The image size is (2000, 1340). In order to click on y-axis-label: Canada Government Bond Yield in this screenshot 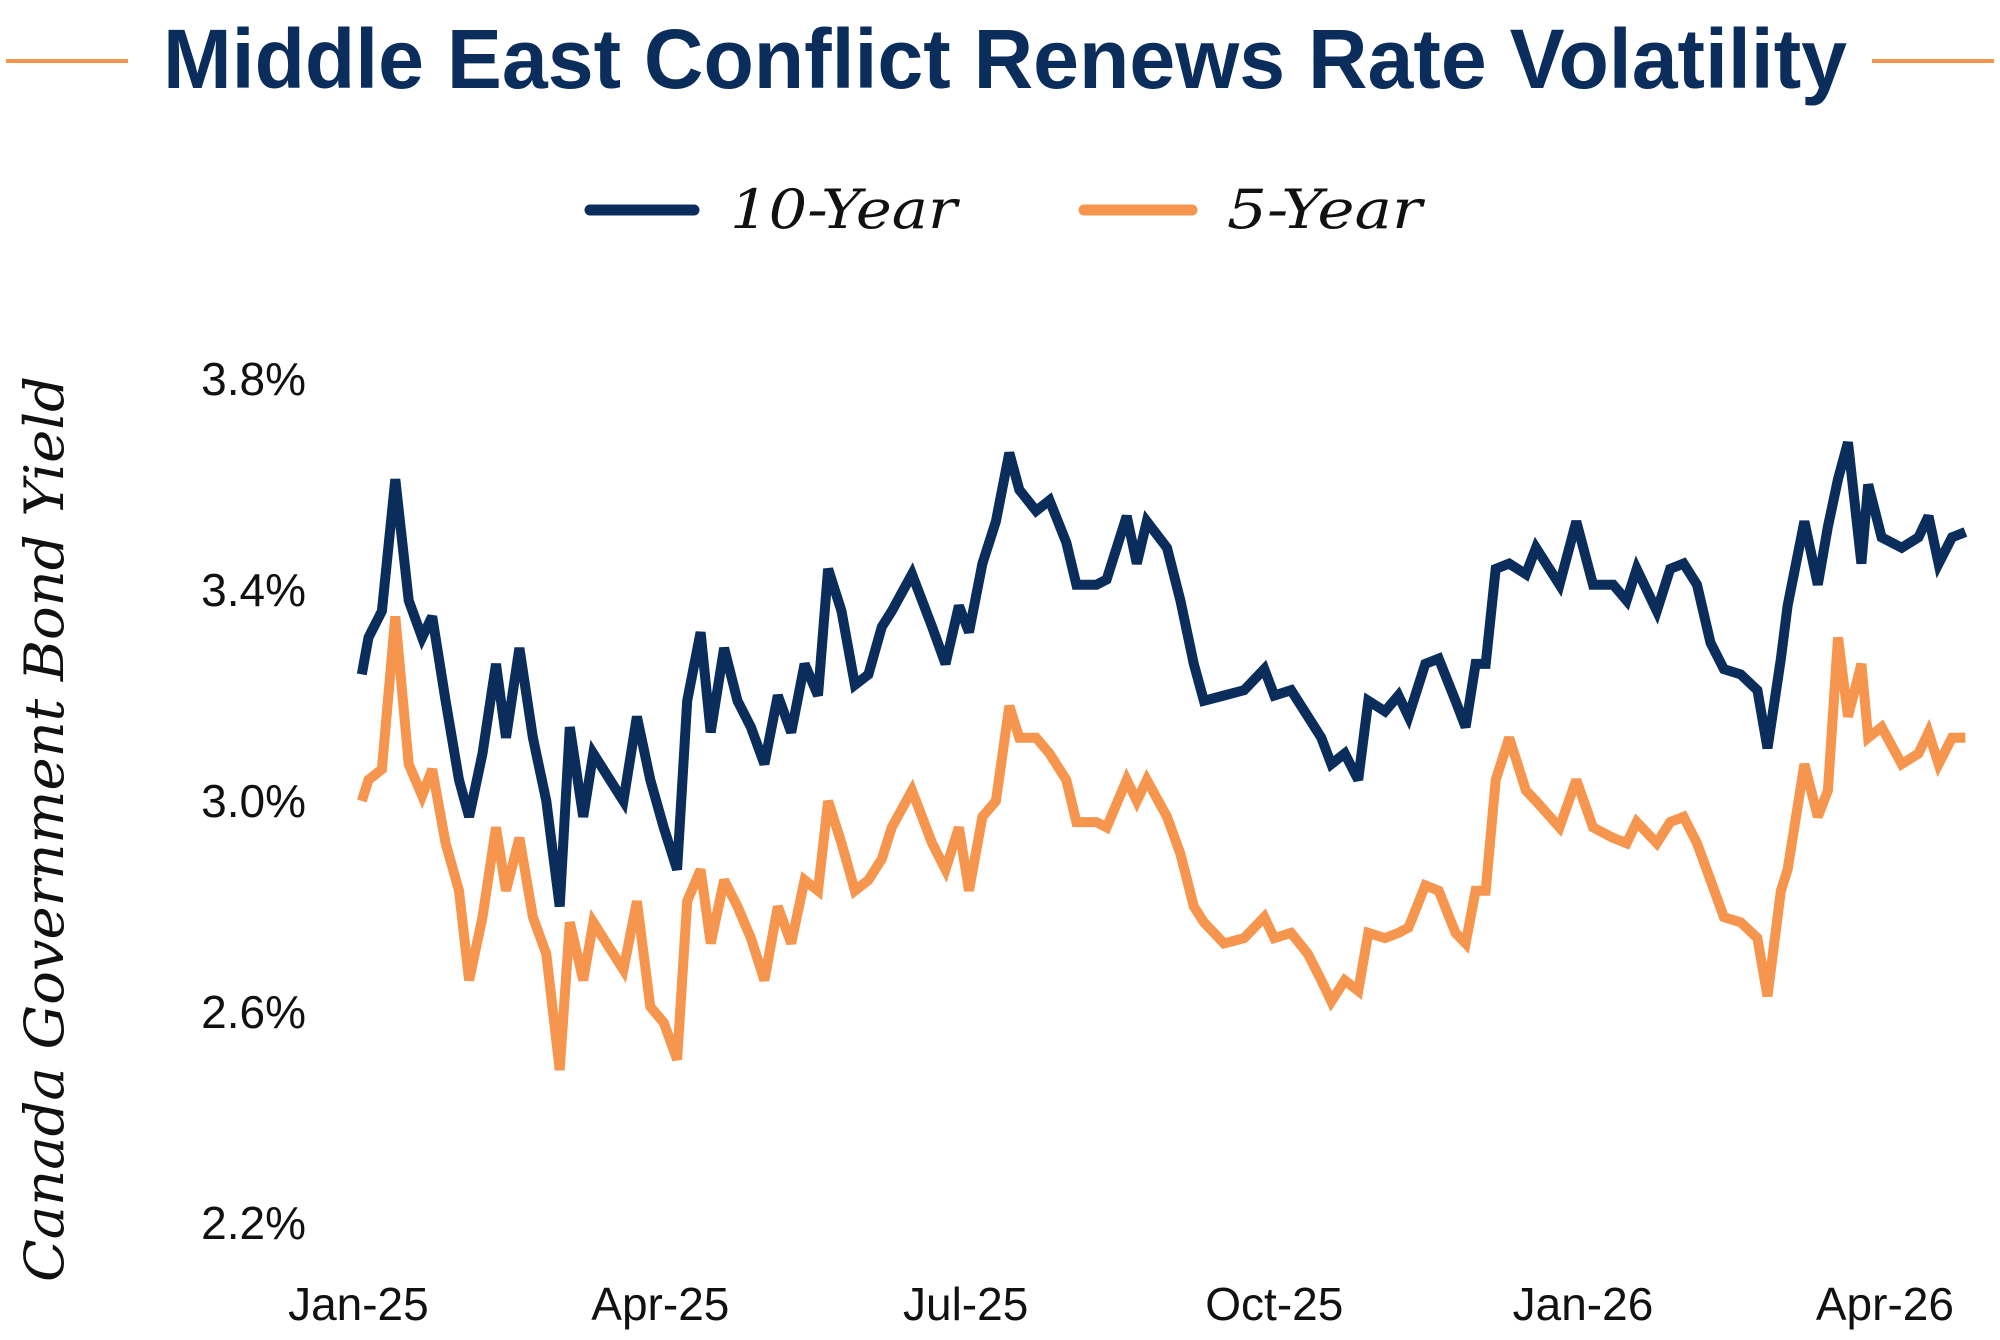, I will do `click(44, 829)`.